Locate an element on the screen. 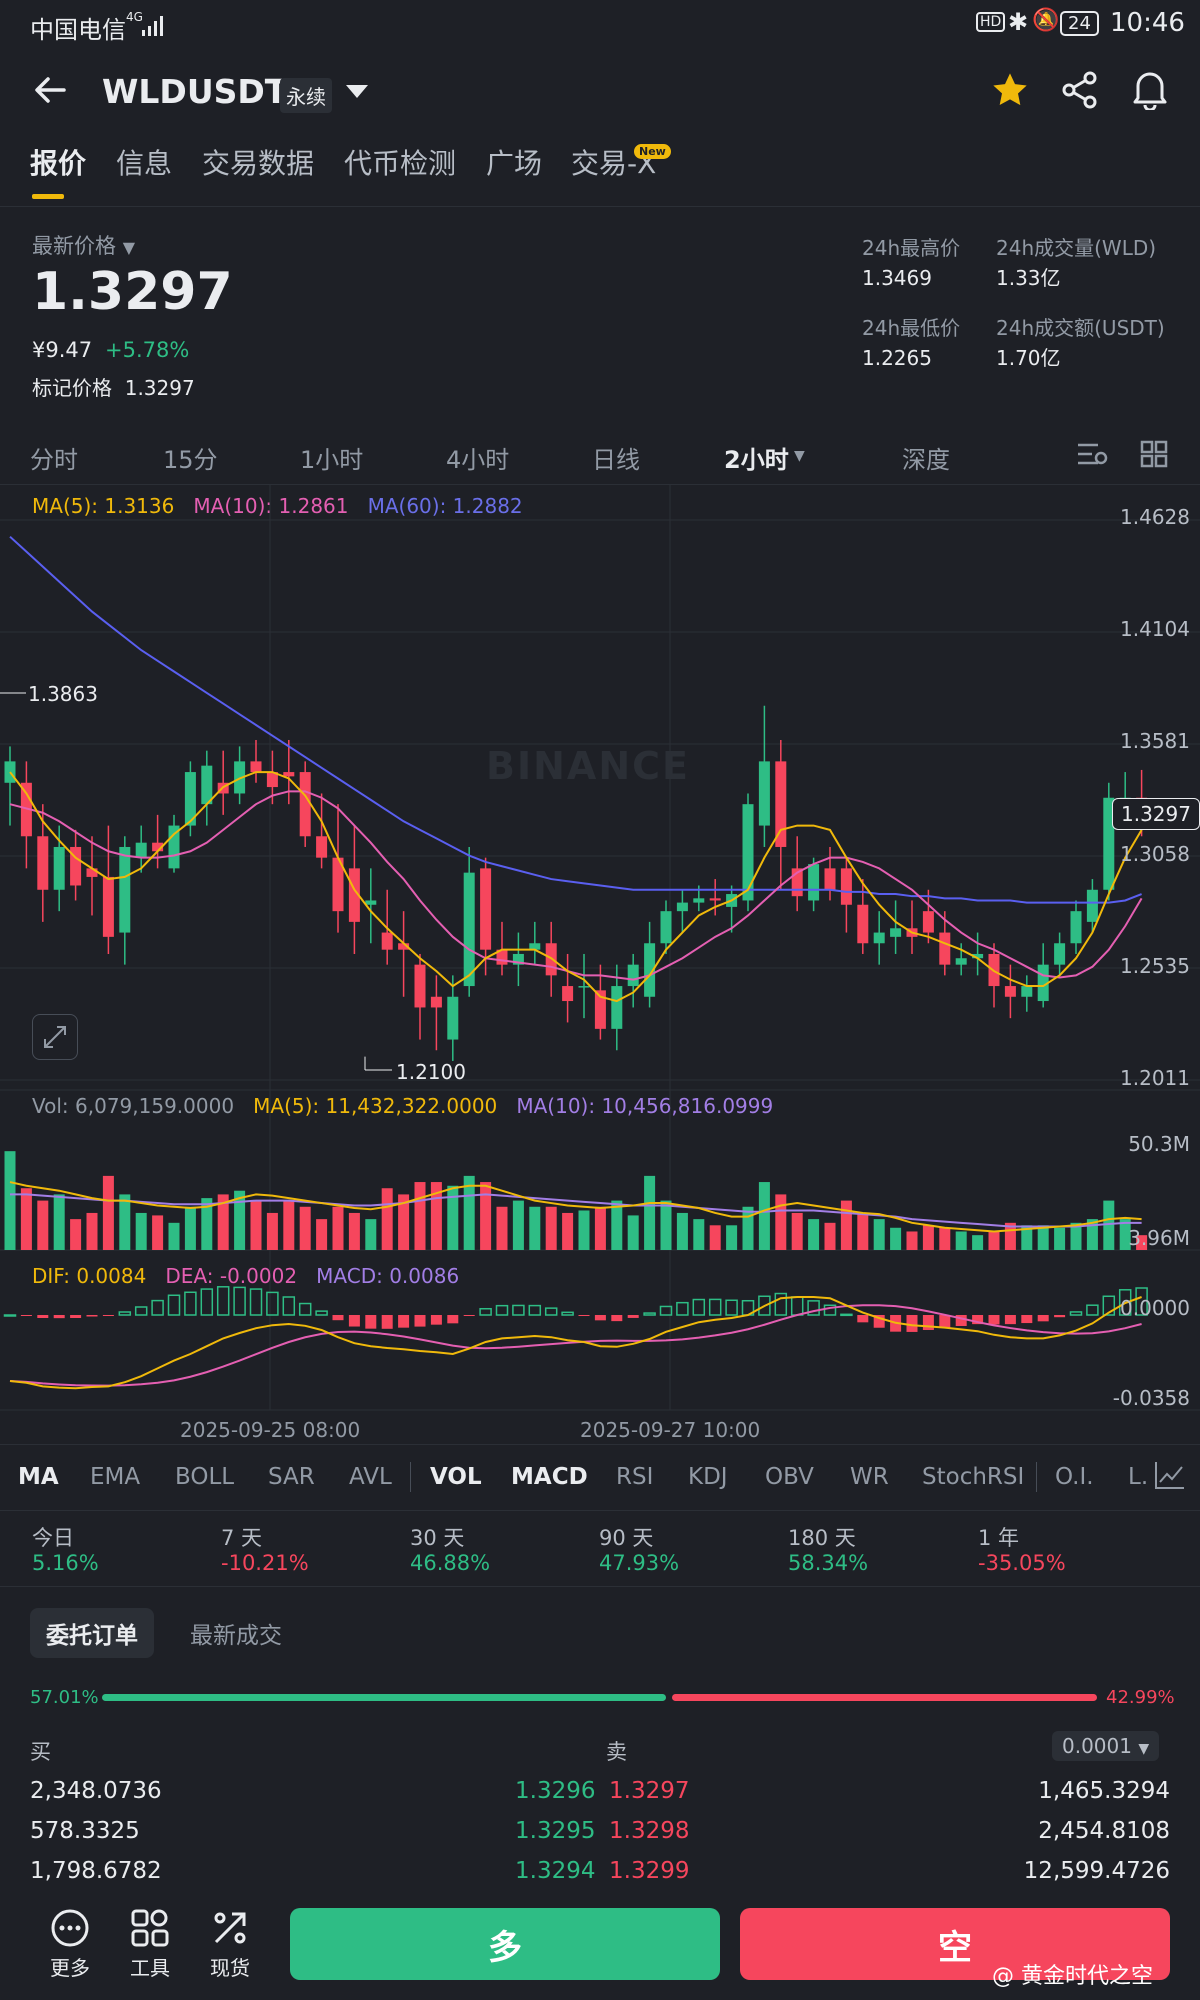 The image size is (1200, 2000). tf-1h: 1小时 is located at coordinates (332, 460).